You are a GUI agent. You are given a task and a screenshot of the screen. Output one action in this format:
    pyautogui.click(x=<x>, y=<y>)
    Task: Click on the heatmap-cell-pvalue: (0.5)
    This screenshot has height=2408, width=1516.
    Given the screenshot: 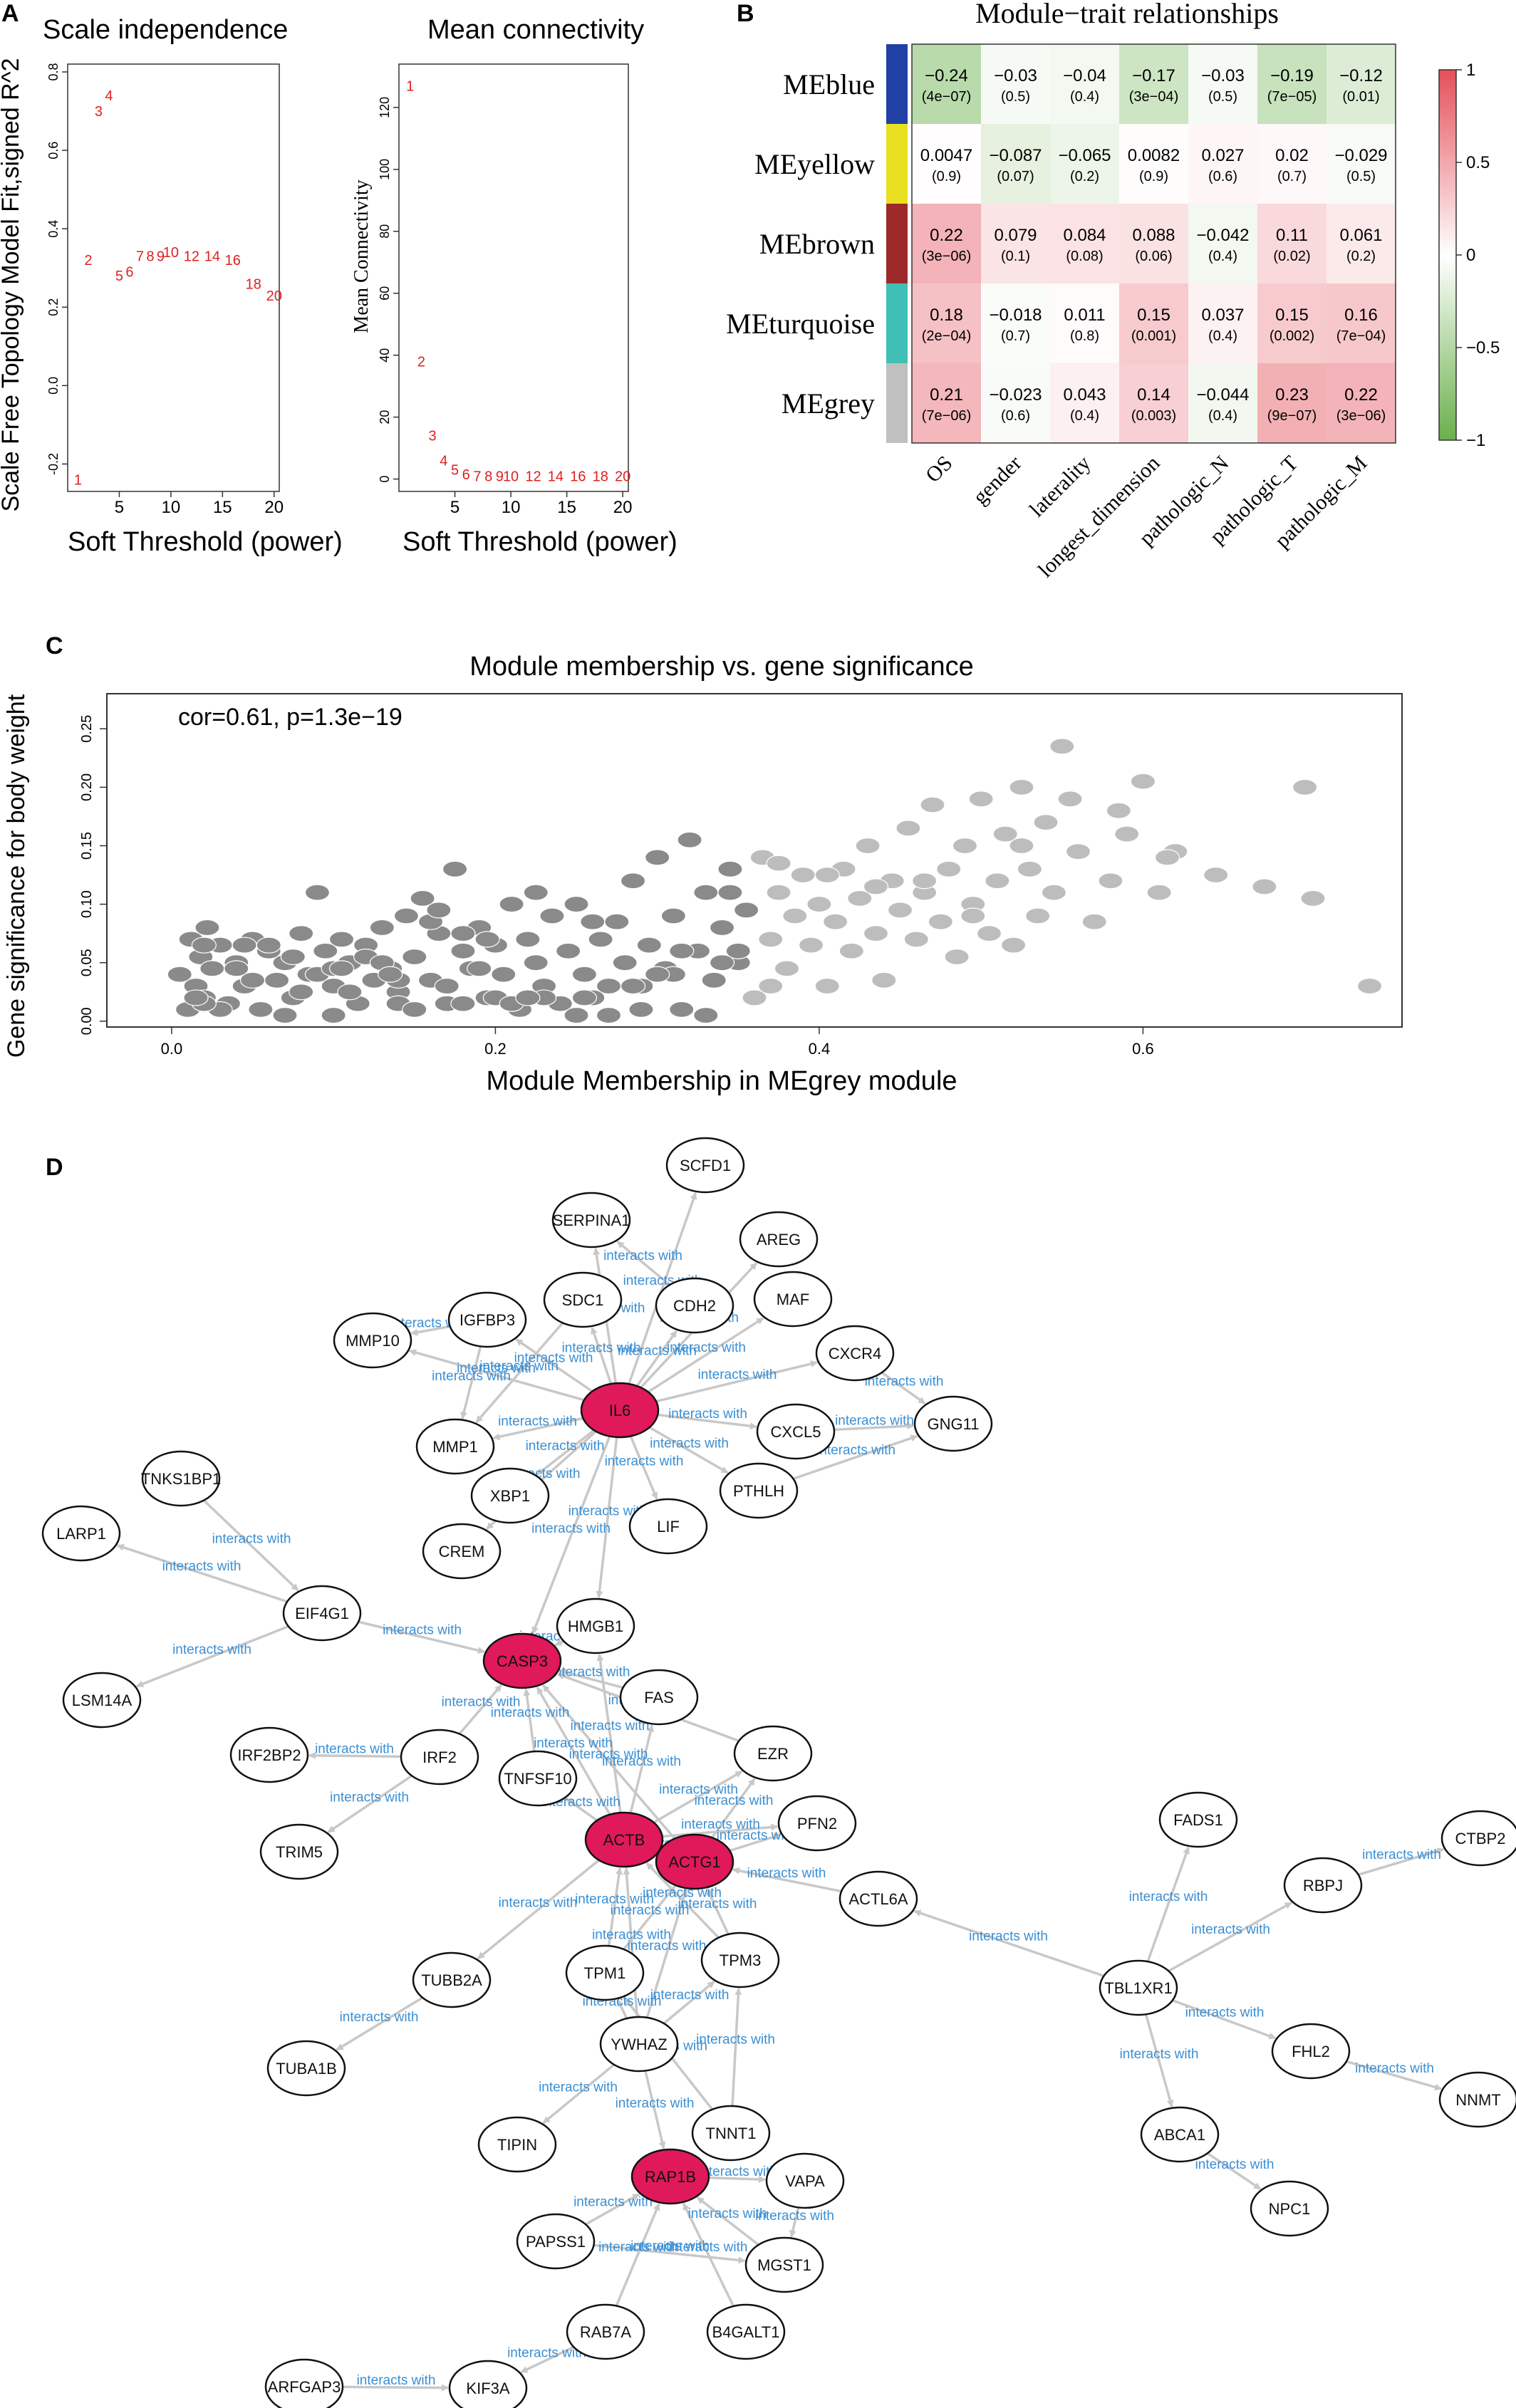 What is the action you would take?
    pyautogui.click(x=1222, y=97)
    